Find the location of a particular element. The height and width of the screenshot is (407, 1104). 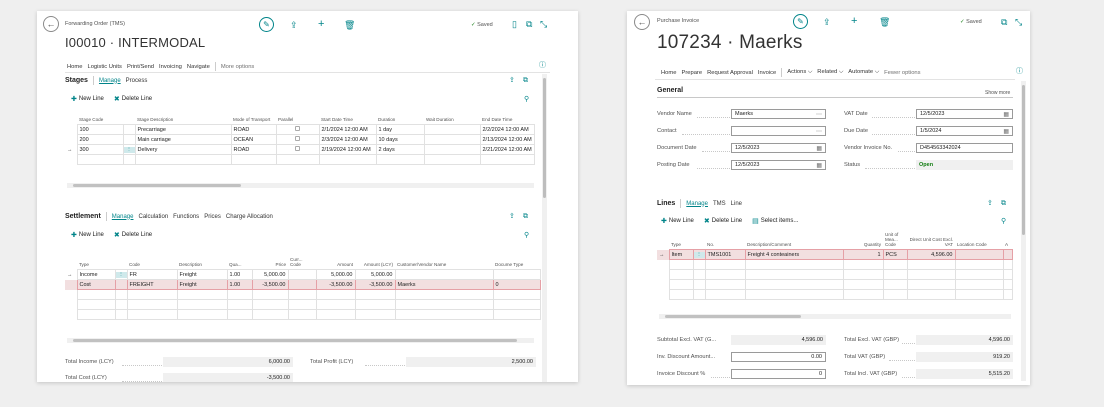

col-currency-code: Curr... Code is located at coordinates (296, 262).